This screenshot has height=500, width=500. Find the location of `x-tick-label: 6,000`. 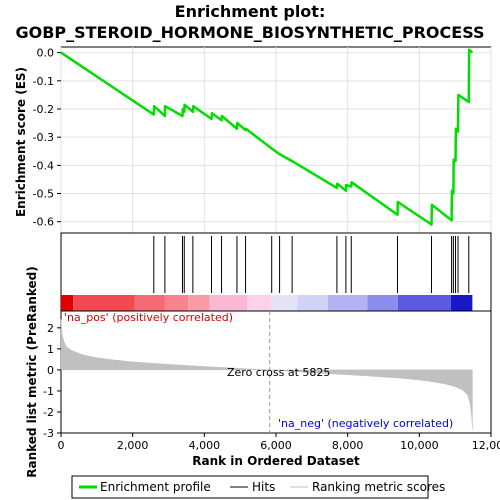

x-tick-label: 6,000 is located at coordinates (276, 445).